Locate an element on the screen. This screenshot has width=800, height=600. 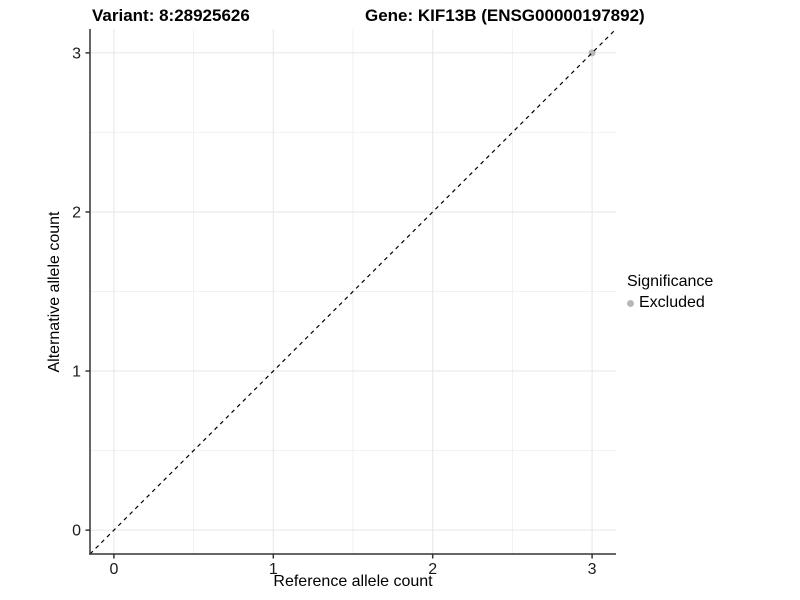
legend-title: Significance is located at coordinates (670, 281).